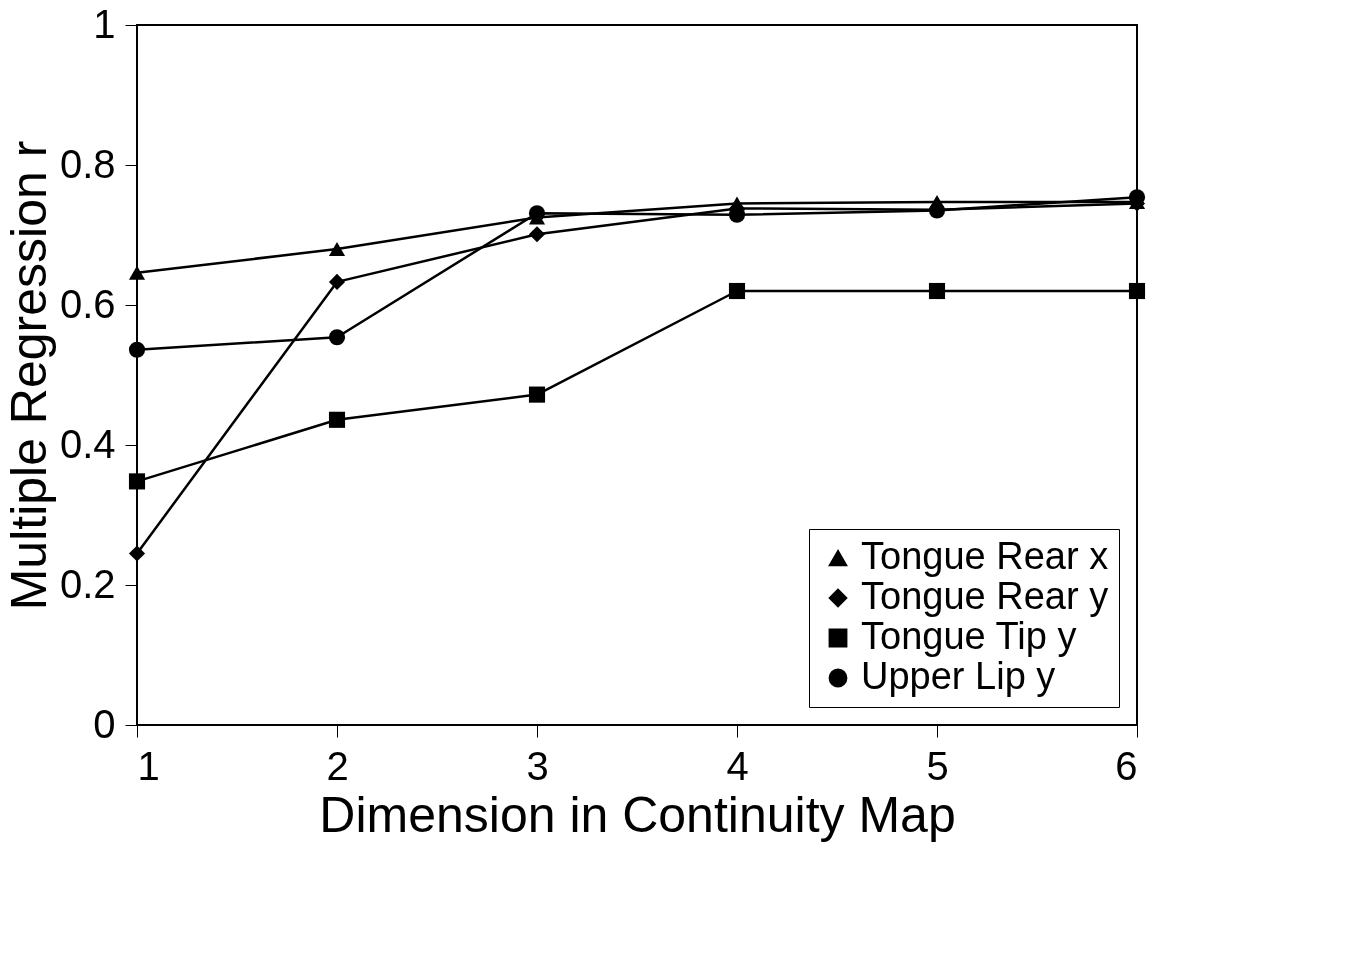 The width and height of the screenshot is (1347, 966). Describe the element at coordinates (87, 163) in the screenshot. I see `y-tick-label: 0.8` at that location.